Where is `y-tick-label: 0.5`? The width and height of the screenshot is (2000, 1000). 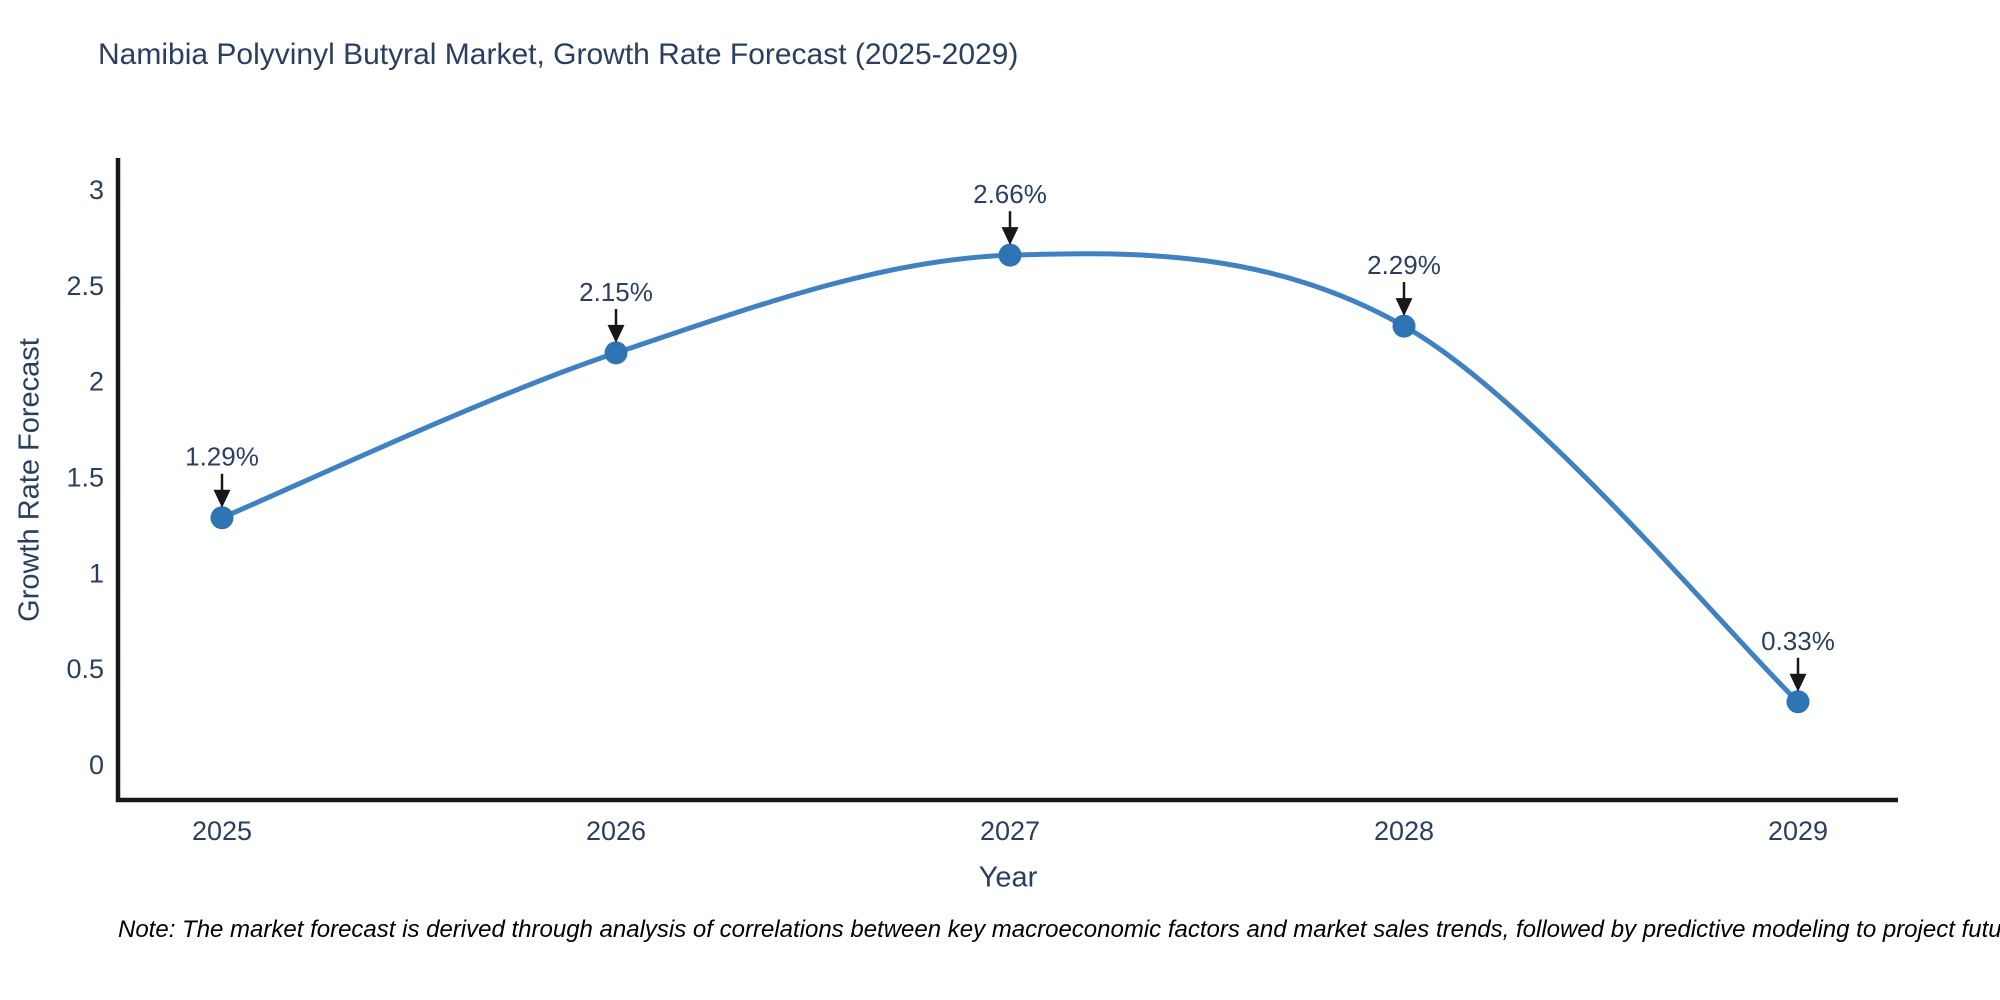
y-tick-label: 0.5 is located at coordinates (85, 669).